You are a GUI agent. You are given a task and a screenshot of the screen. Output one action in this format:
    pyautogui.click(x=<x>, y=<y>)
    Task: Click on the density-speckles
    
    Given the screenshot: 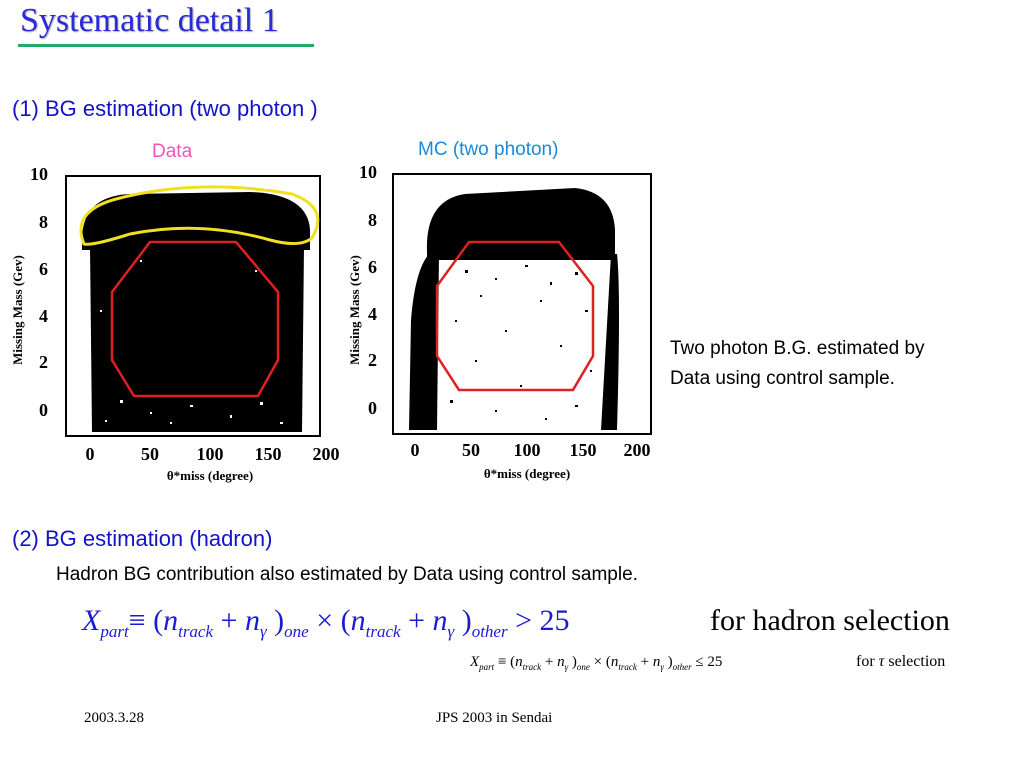 What is the action you would take?
    pyautogui.click(x=191, y=342)
    